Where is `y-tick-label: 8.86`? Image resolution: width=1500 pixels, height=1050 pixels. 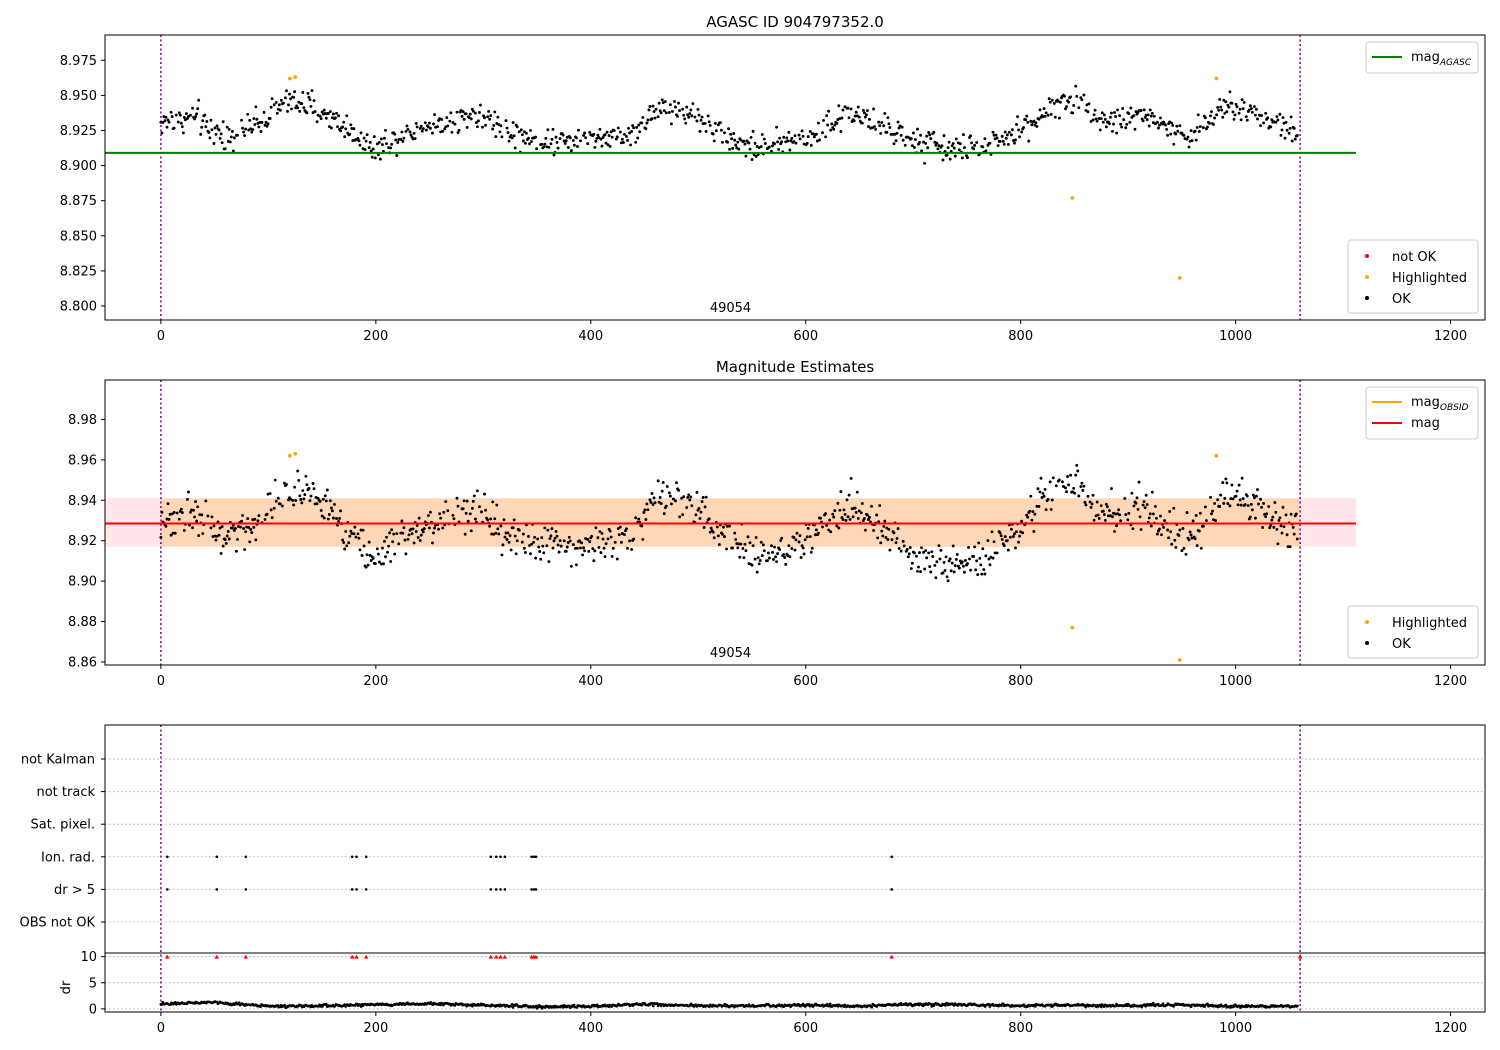 y-tick-label: 8.86 is located at coordinates (82, 662).